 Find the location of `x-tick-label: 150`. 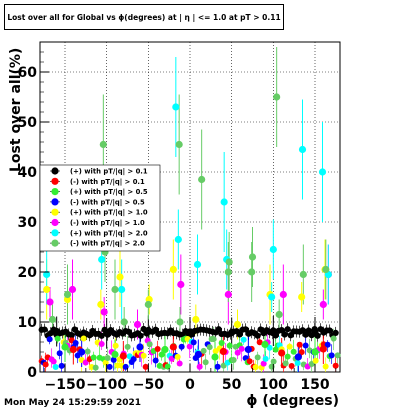

x-tick-label: 150 is located at coordinates (314, 385).